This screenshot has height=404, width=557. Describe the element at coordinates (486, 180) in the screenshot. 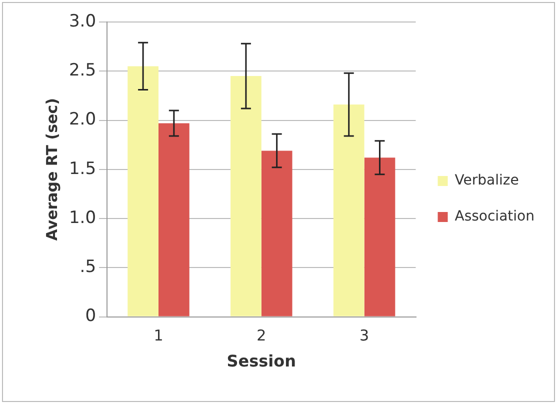

I see `legend-label: Verbalize` at that location.